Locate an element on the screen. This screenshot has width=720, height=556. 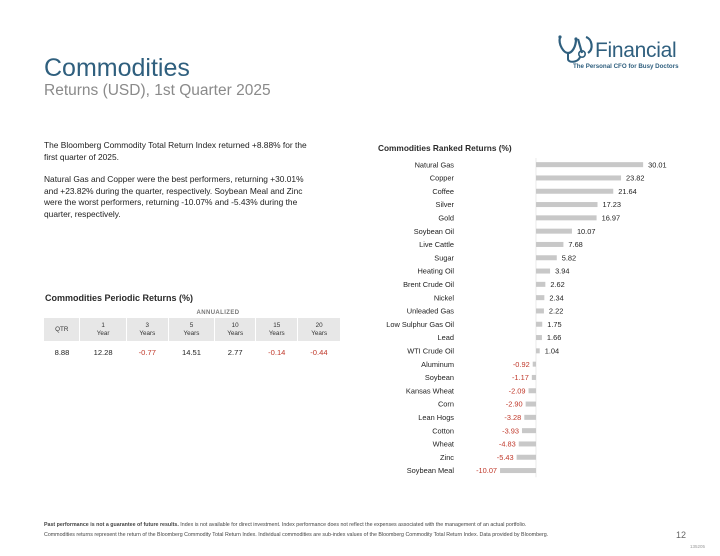
header-qtr: QTR is located at coordinates (62, 329).